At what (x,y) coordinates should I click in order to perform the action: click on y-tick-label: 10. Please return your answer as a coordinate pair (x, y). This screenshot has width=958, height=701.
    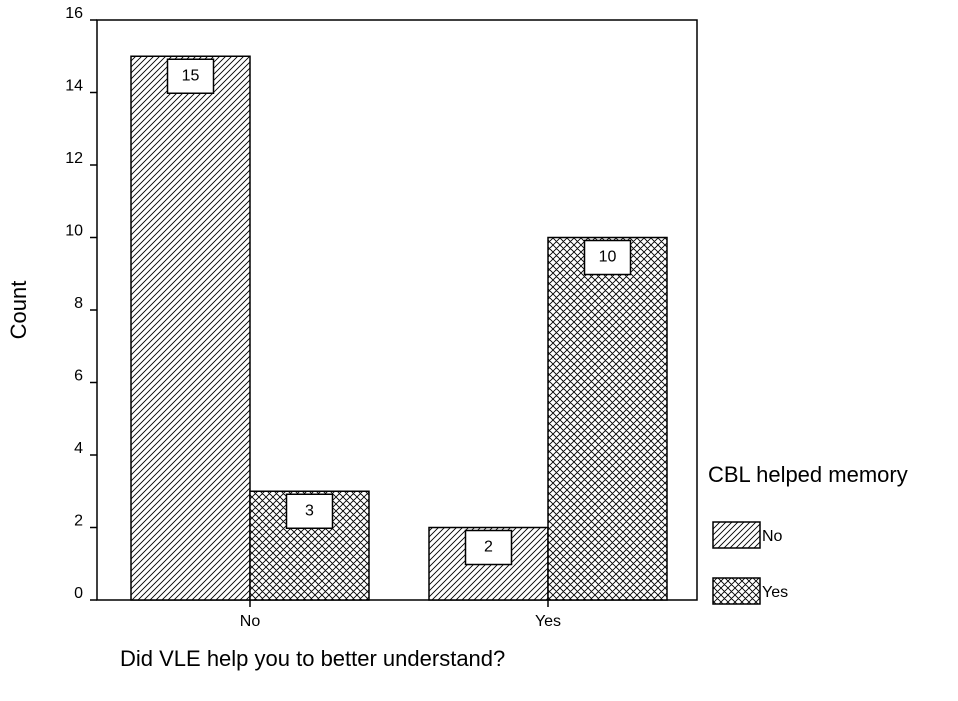
    Looking at the image, I should click on (74, 231).